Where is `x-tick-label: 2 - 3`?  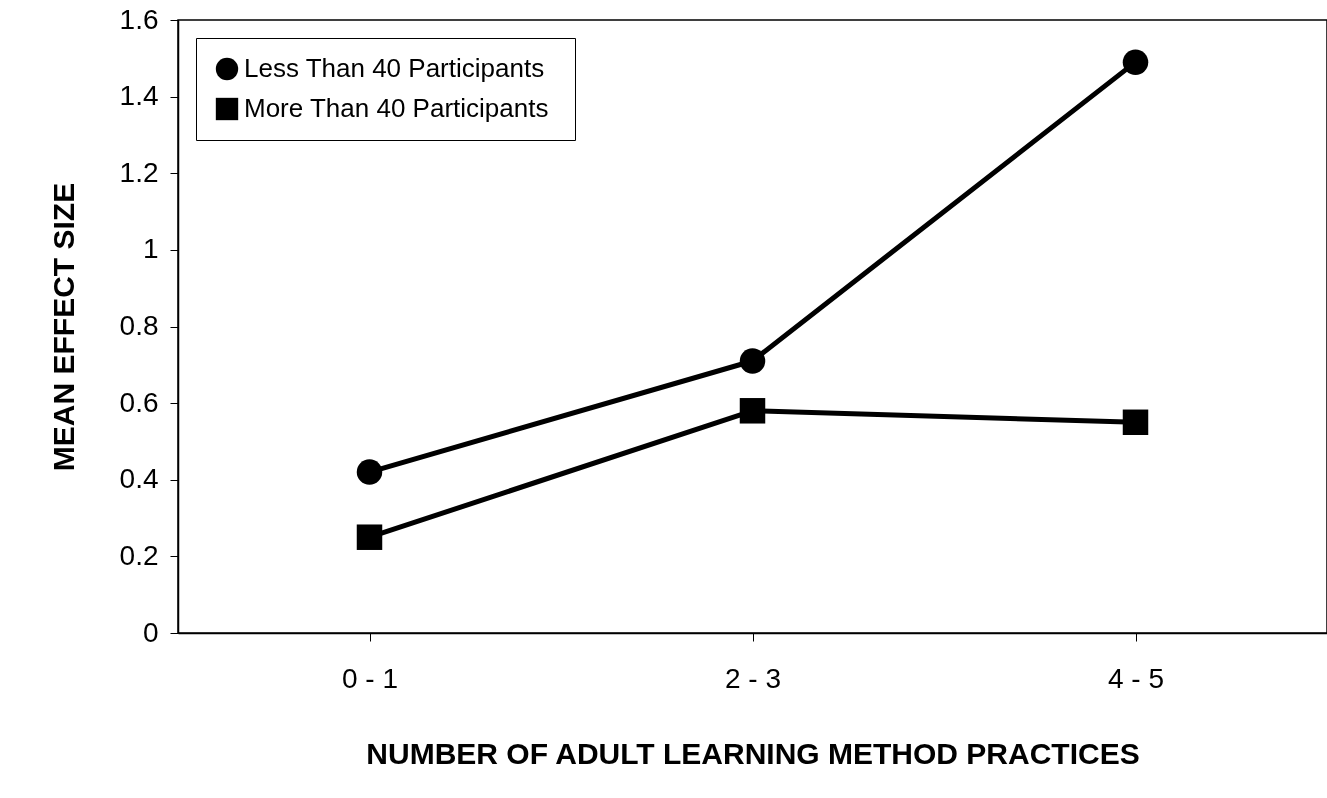
x-tick-label: 2 - 3 is located at coordinates (753, 678).